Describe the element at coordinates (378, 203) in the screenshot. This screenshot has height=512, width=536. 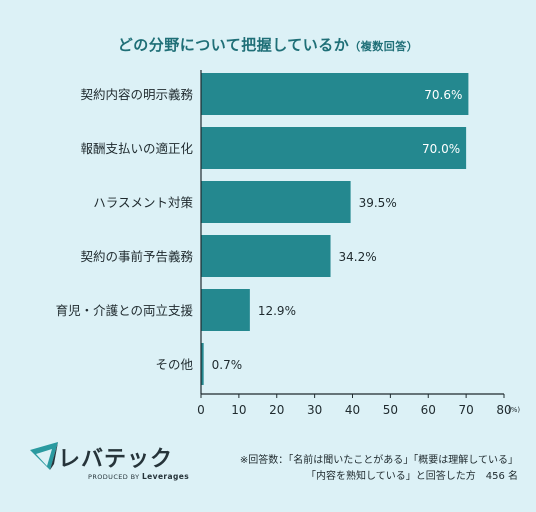
I see `data-label: 39.5%` at that location.